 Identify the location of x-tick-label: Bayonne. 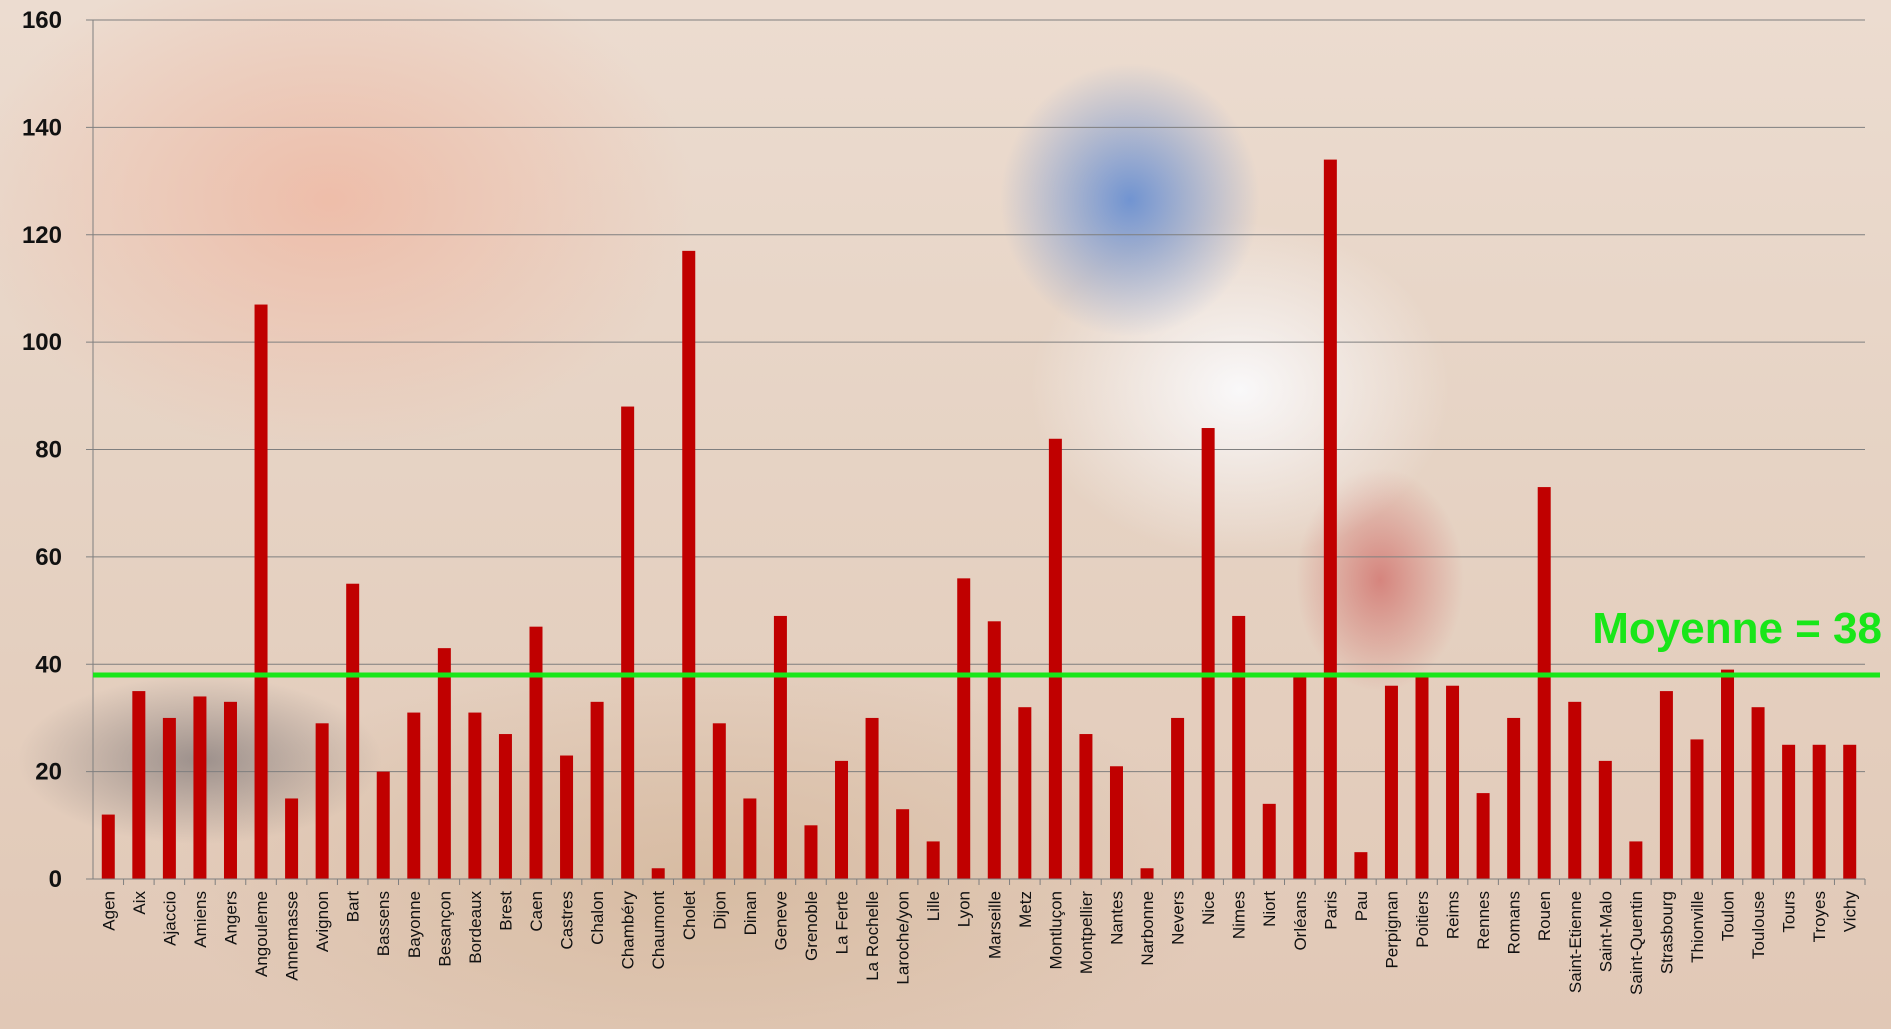
(414, 924).